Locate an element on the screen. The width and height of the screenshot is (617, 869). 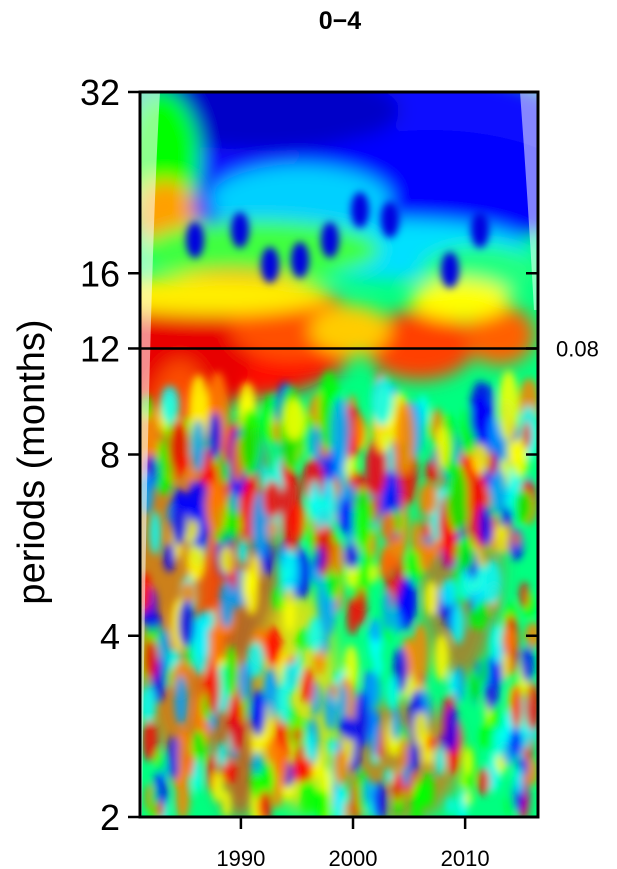
x-tick-label: 1990 is located at coordinates (240, 857).